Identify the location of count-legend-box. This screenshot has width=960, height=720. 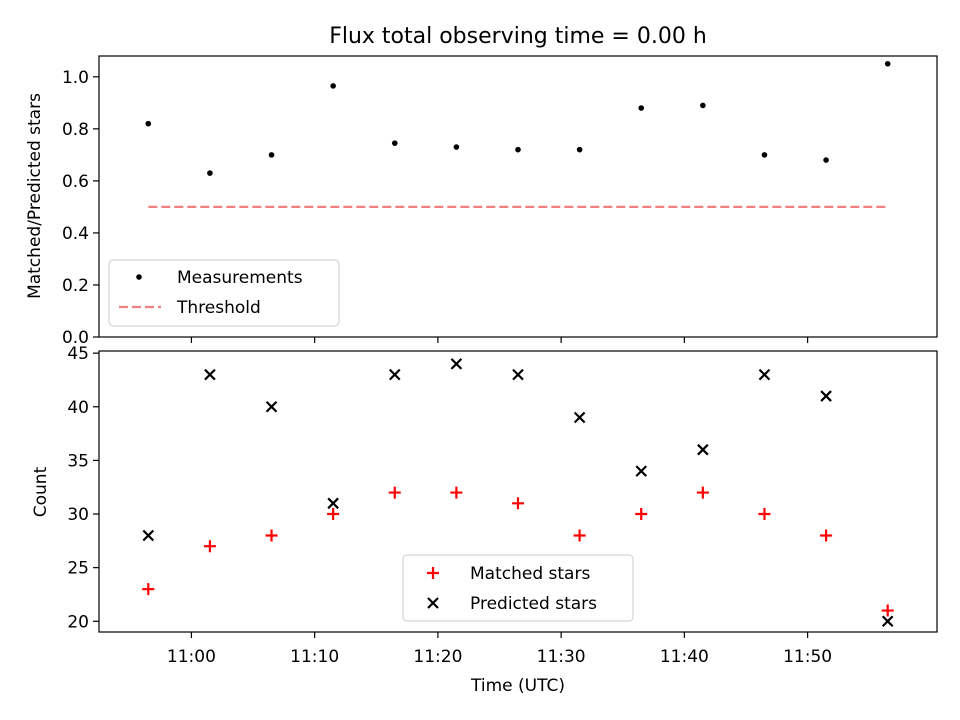
(518, 588).